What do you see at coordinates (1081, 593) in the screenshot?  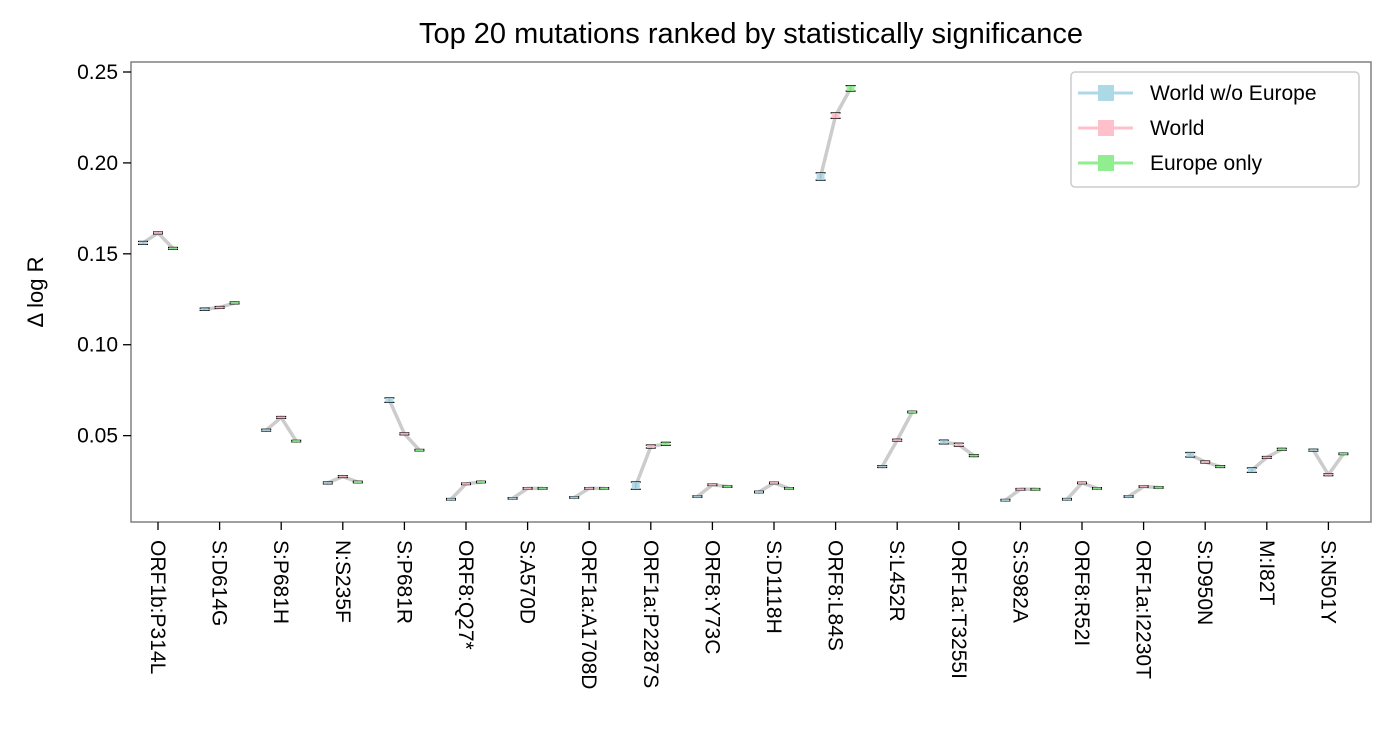 I see `x-tick-label-15: ORF8:R52I` at bounding box center [1081, 593].